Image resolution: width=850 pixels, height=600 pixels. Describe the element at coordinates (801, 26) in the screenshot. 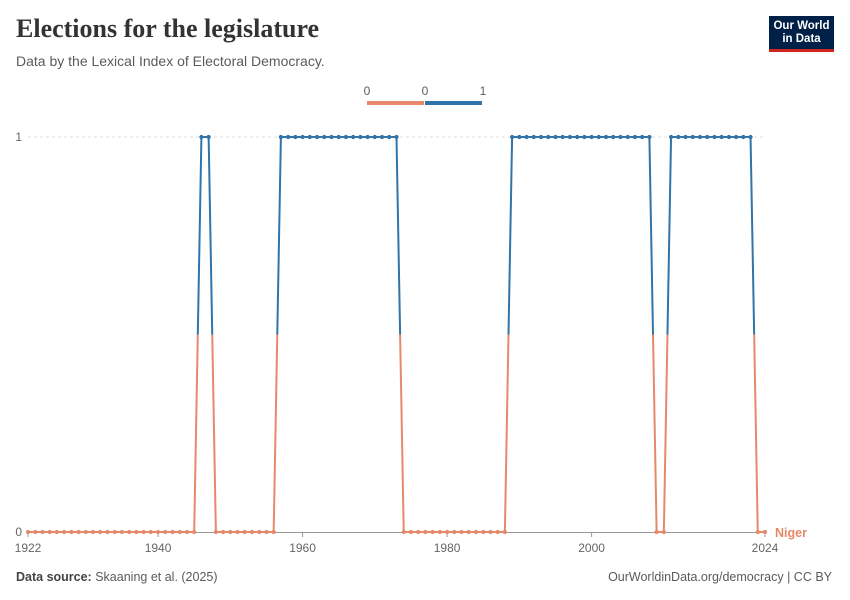

I see `logo-line-1: Our World` at that location.